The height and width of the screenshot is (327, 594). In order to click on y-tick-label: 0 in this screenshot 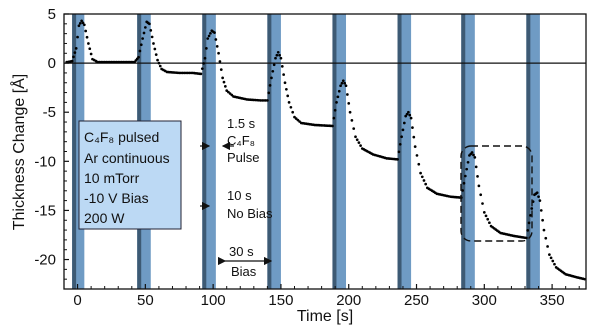, I will do `click(52, 63)`.